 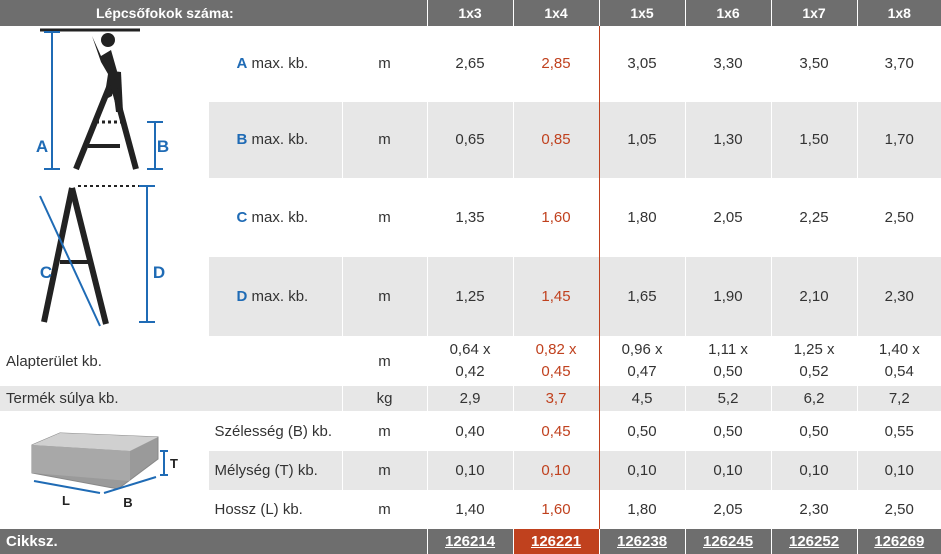 What do you see at coordinates (899, 139) in the screenshot?
I see `value-cell: 1,70` at bounding box center [899, 139].